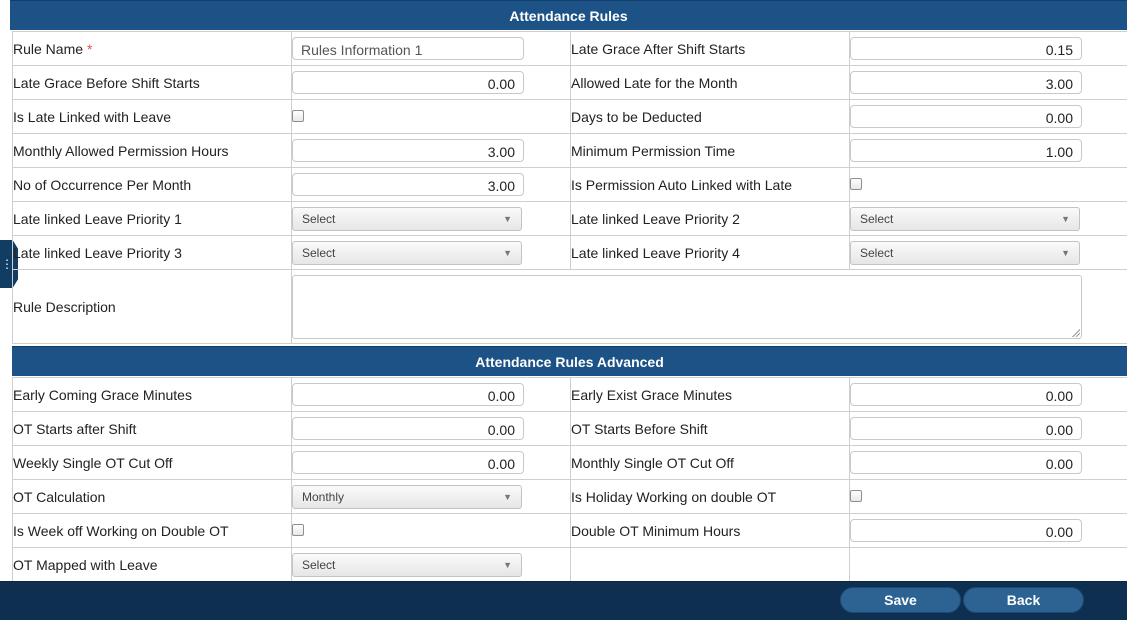 This screenshot has width=1127, height=620. I want to click on ot-calc-label: OT Calculation, so click(152, 496).